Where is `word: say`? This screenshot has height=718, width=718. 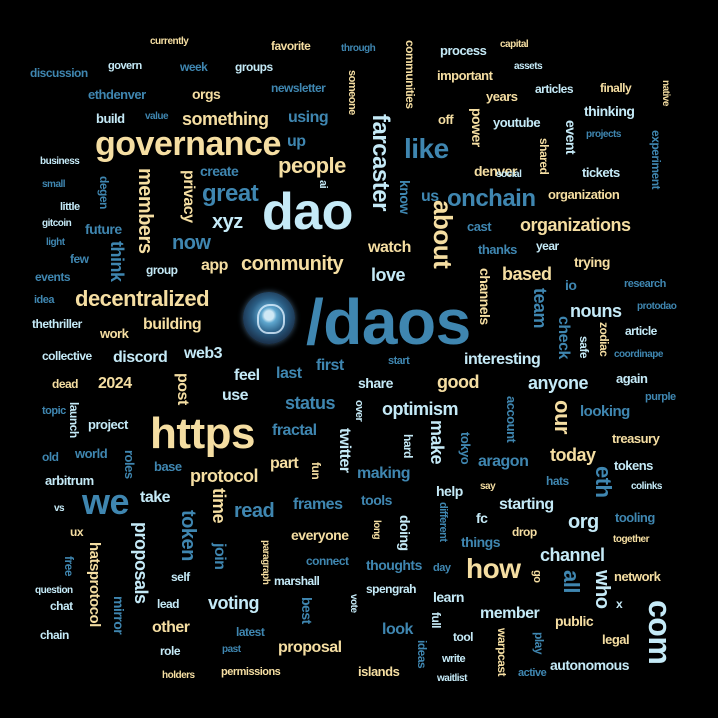
word: say is located at coordinates (488, 486).